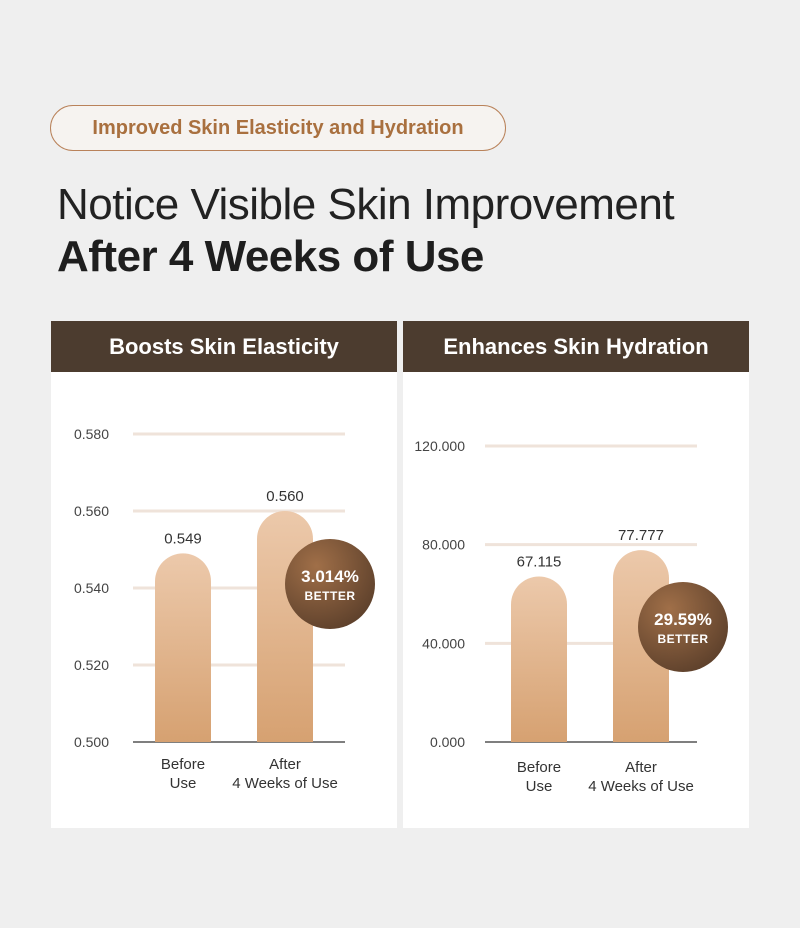  I want to click on y-tick-label: 0.520, so click(91, 665).